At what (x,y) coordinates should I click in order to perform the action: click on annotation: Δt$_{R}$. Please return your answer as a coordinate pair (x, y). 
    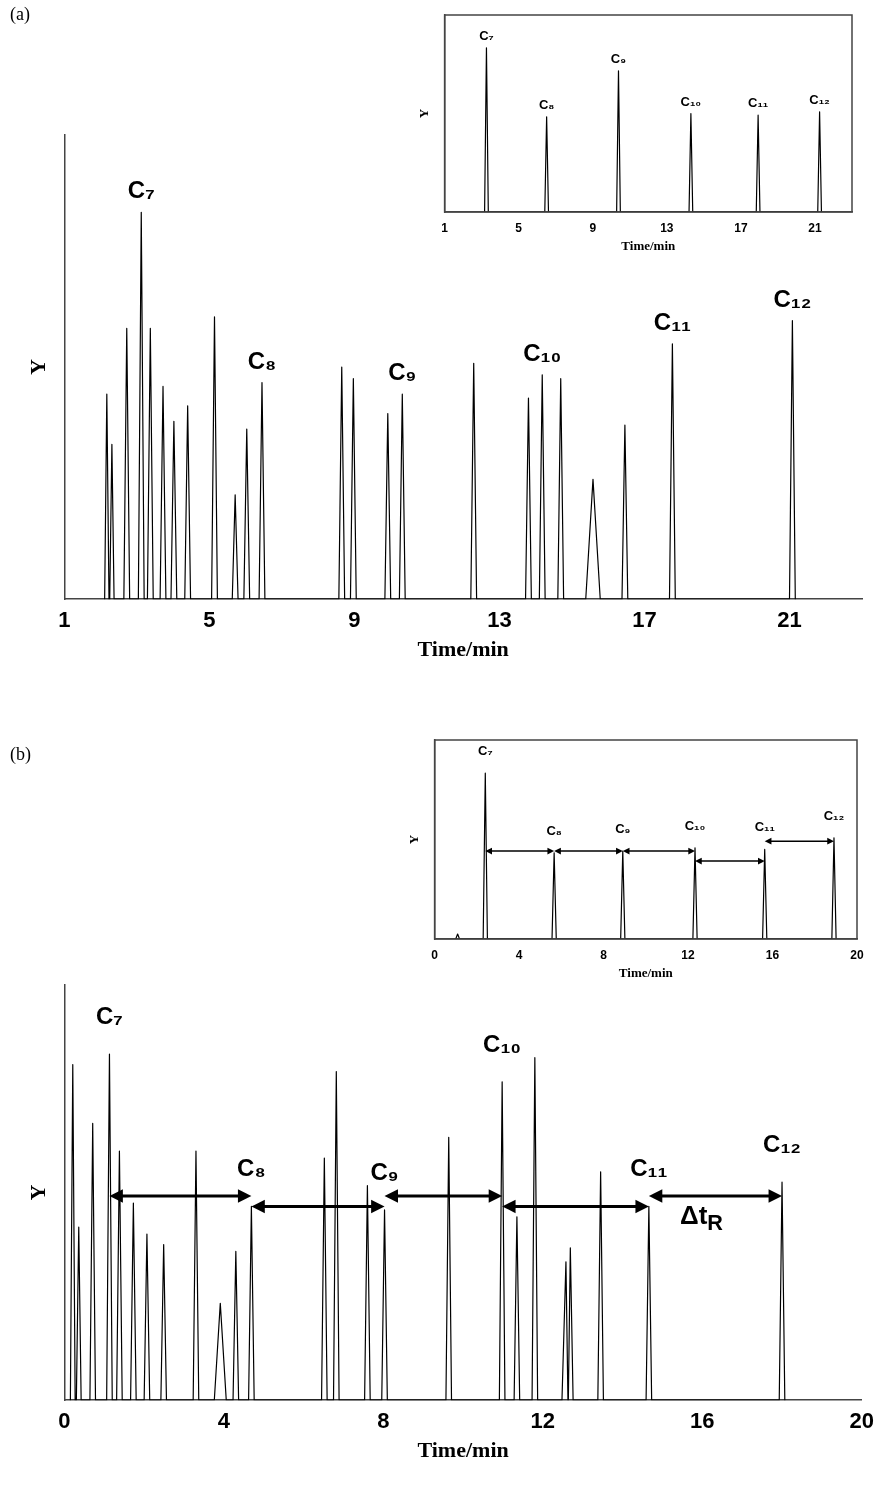
    Looking at the image, I should click on (701, 1218).